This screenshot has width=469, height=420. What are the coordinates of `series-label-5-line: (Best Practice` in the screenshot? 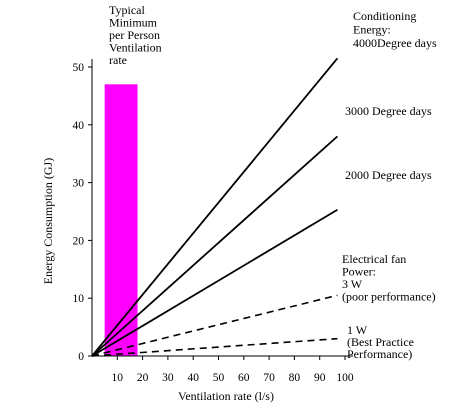 It's located at (380, 342).